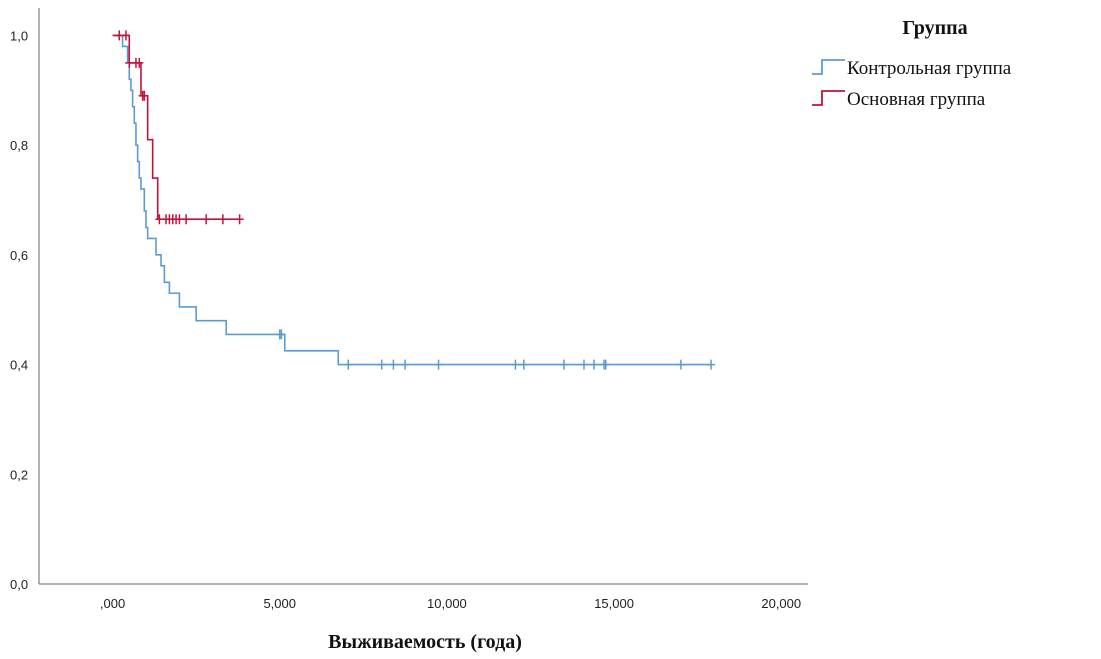 This screenshot has width=1101, height=659. What do you see at coordinates (19, 145) in the screenshot?
I see `y-tick-label: 0,8` at bounding box center [19, 145].